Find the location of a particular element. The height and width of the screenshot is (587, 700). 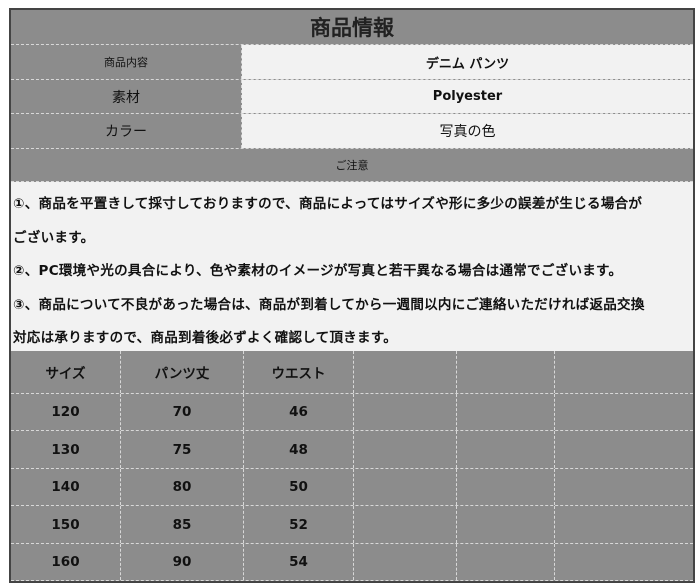

table-row: 150 85 52 is located at coordinates (352, 525).